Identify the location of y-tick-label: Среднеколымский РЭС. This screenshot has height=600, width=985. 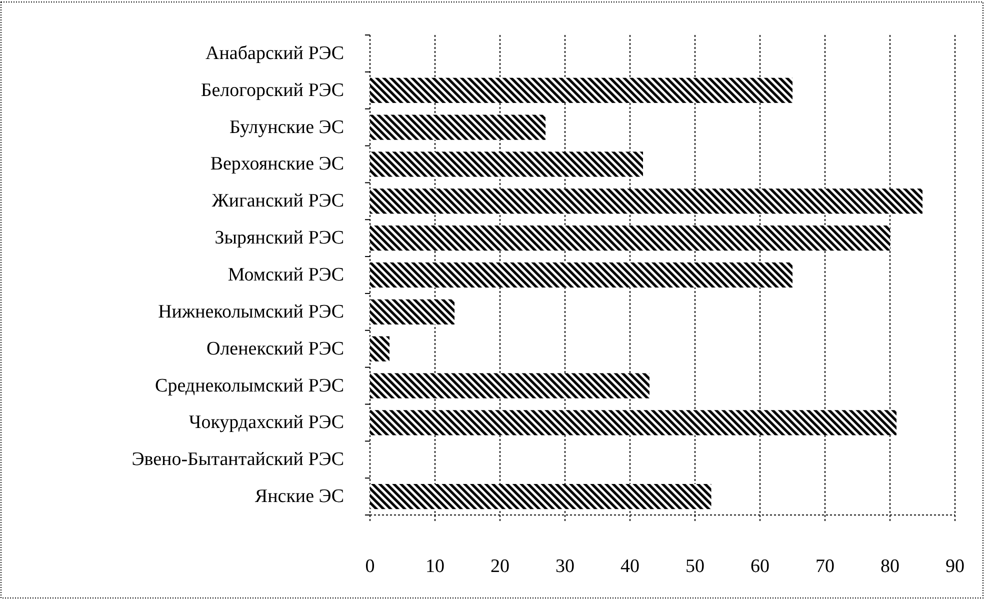
(249, 385).